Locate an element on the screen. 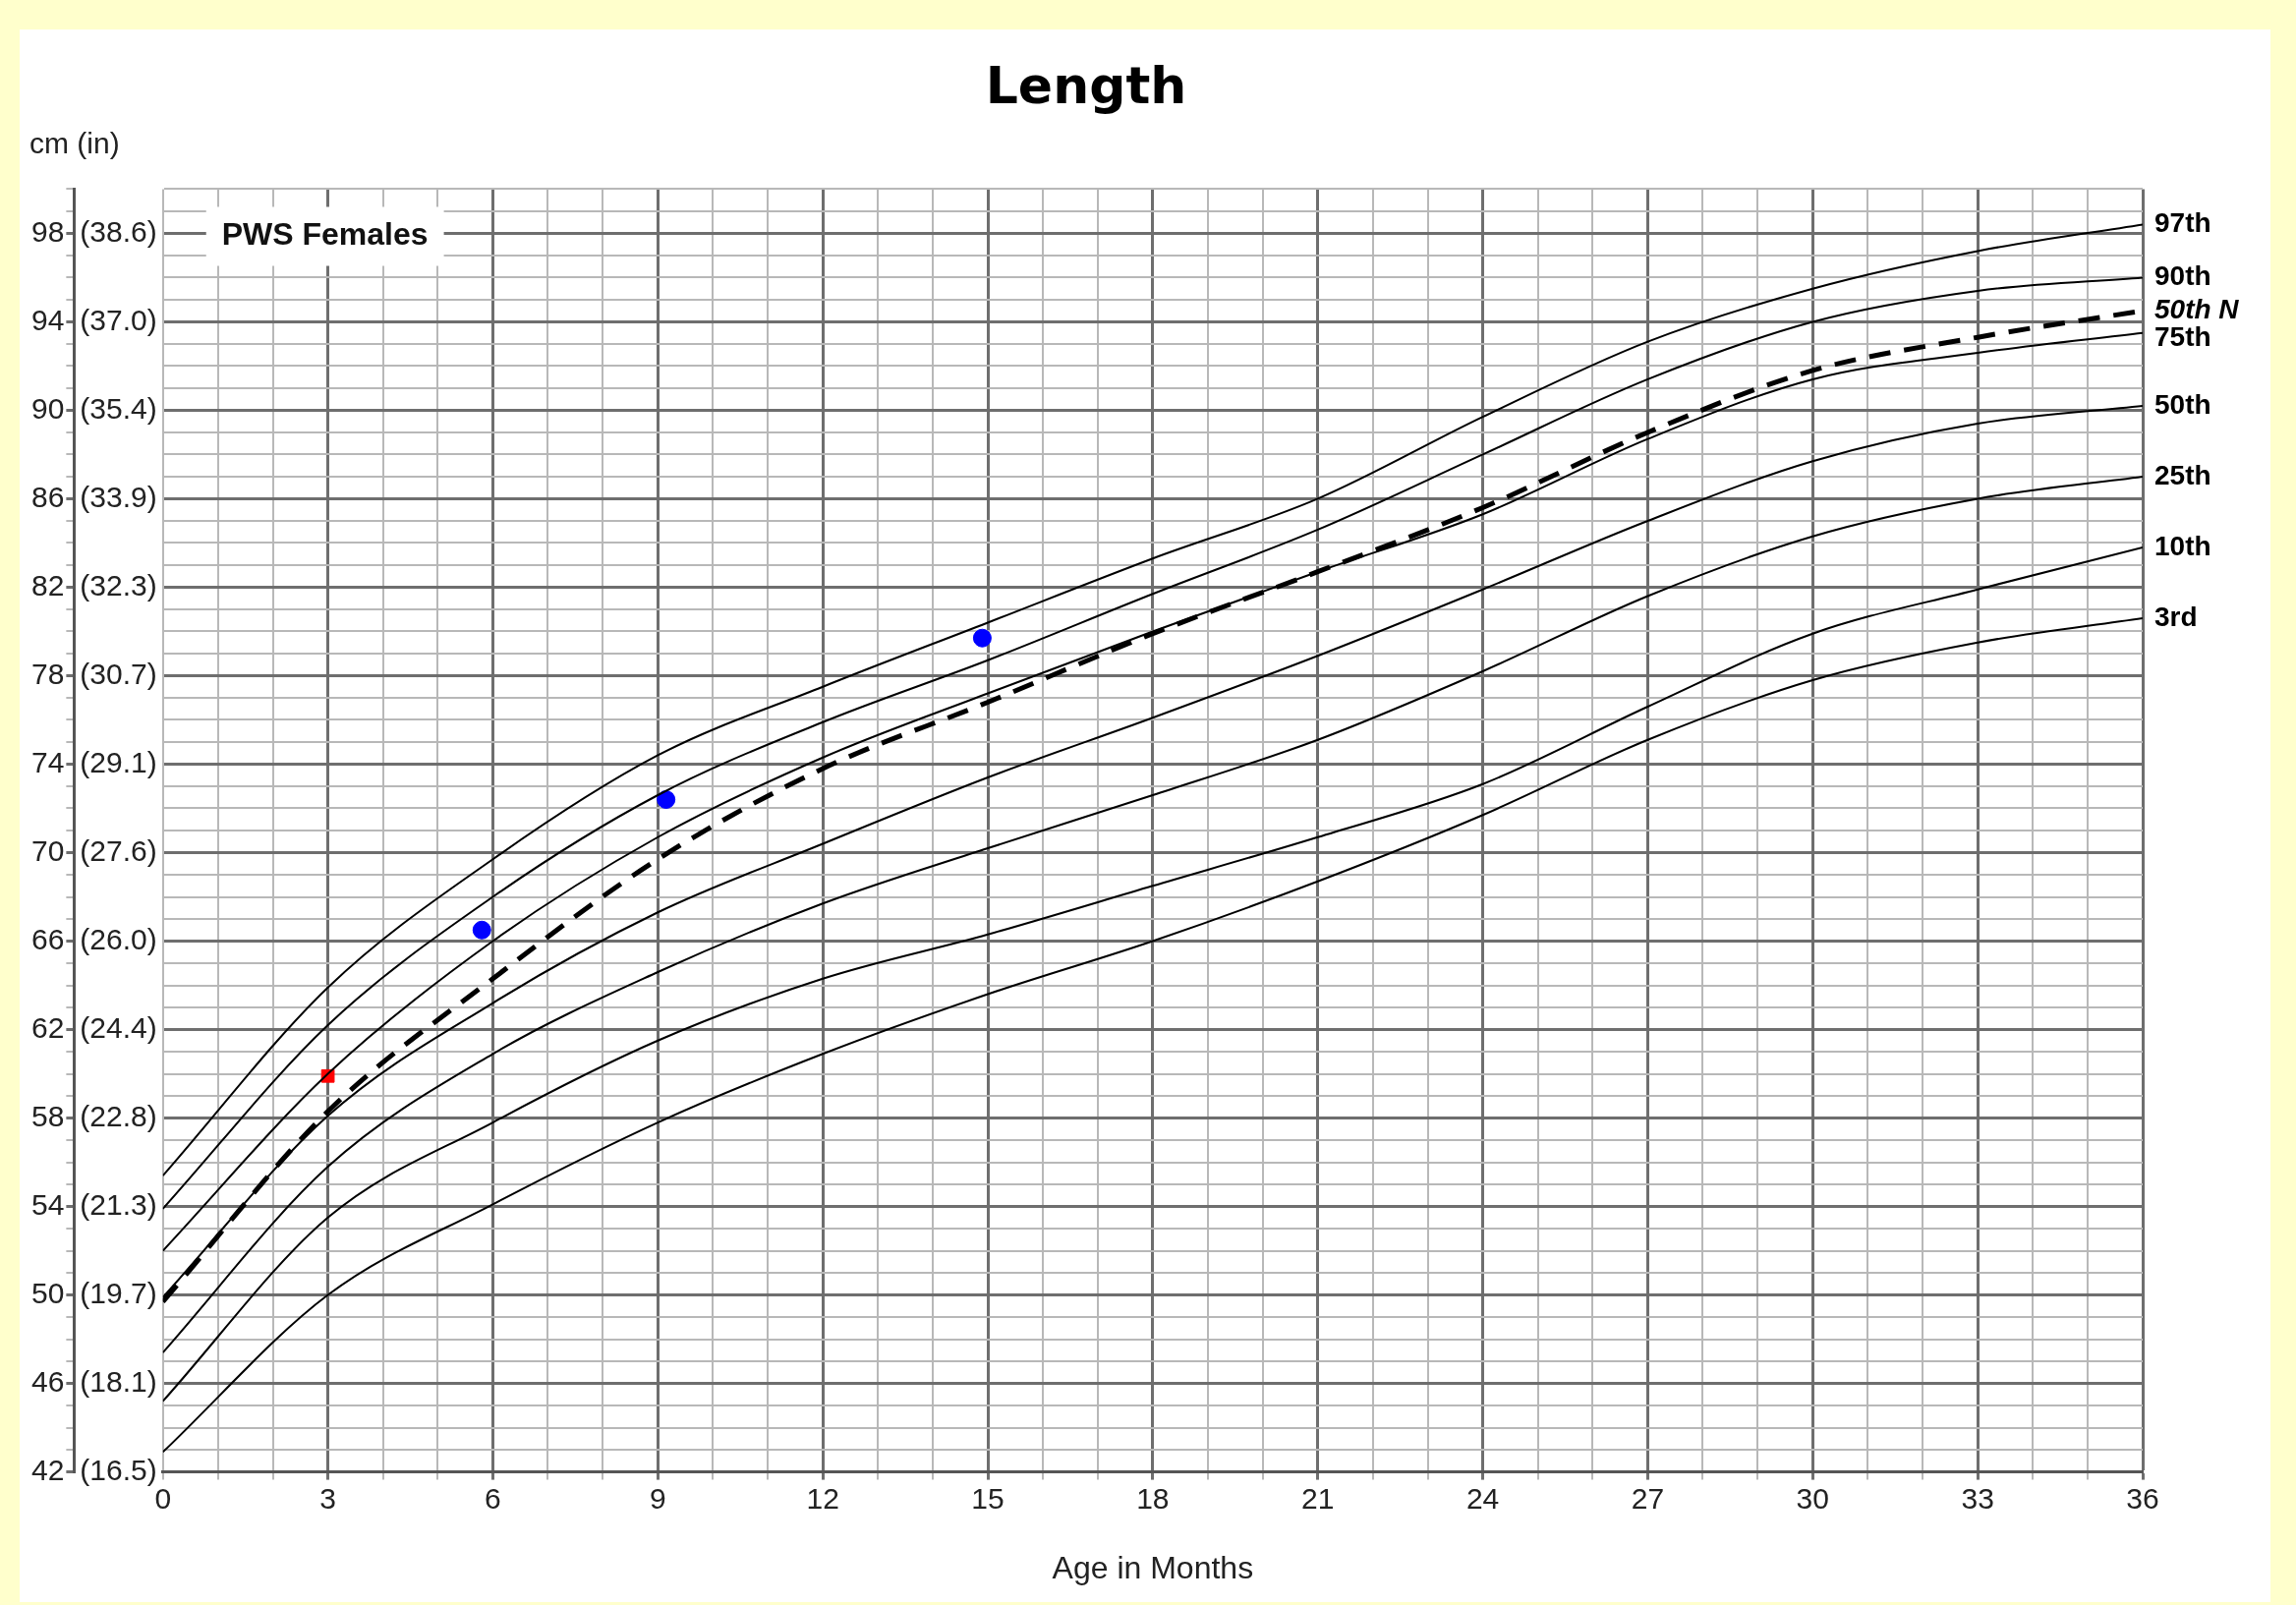  x-axis-title: Age in Months is located at coordinates (1153, 1567).